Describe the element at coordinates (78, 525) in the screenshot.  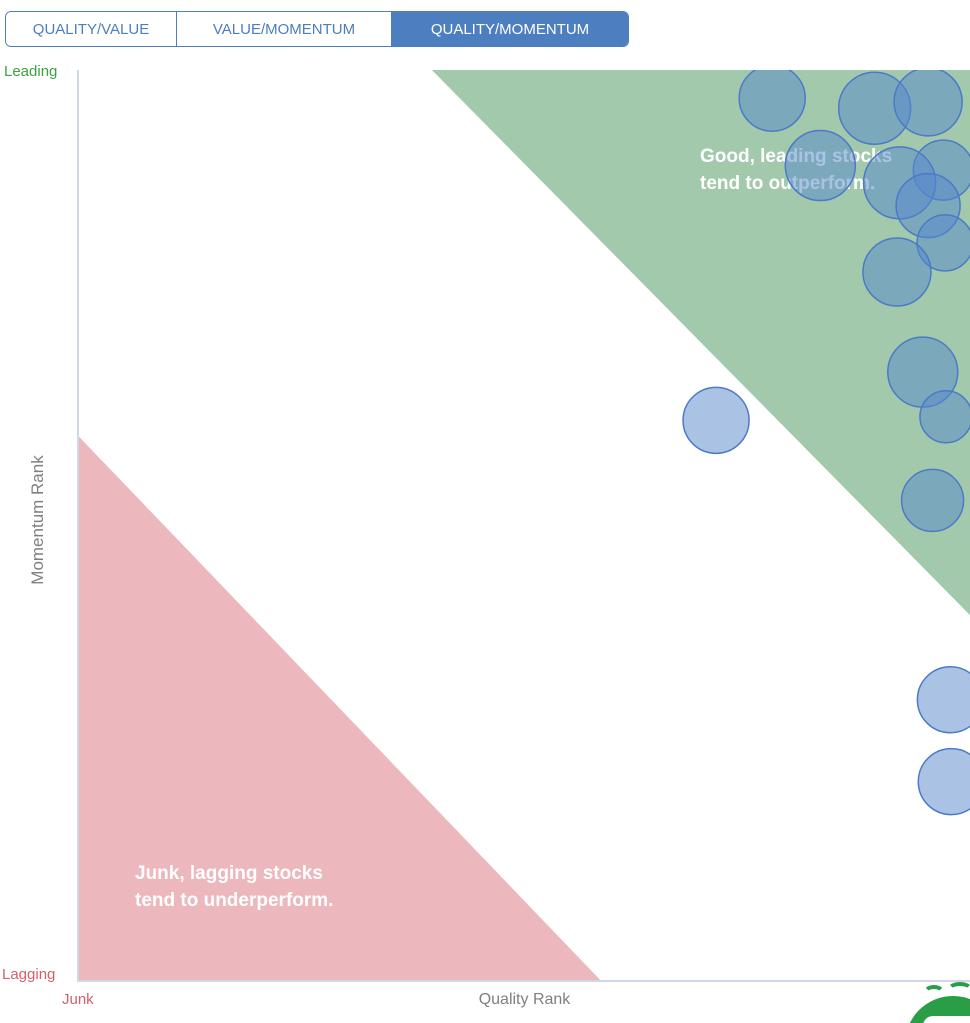
I see `y-axis-line` at that location.